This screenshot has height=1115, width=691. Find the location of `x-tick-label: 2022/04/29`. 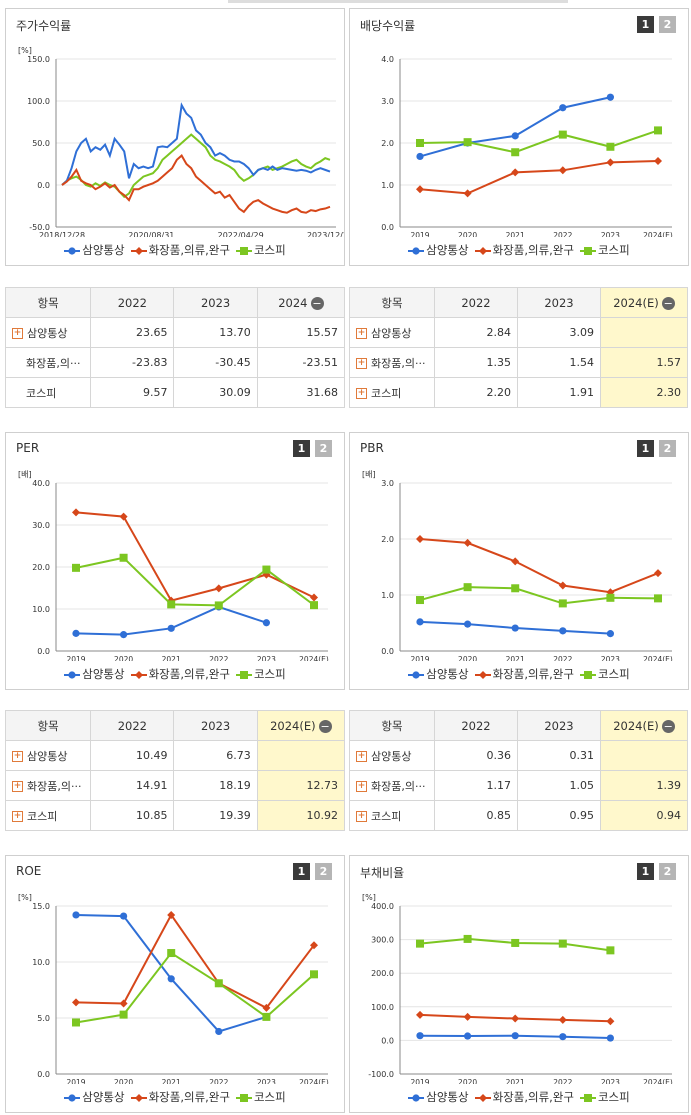

x-tick-label: 2022/04/29 is located at coordinates (241, 234).